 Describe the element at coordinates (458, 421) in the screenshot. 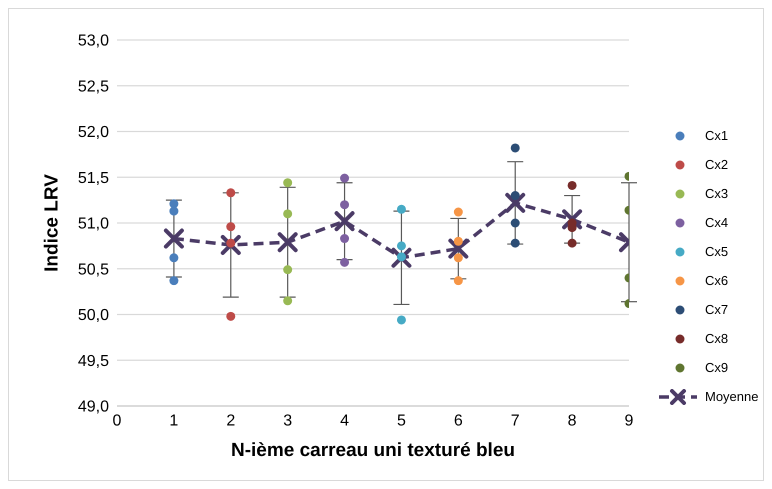

I see `x-tick-label: 6` at that location.